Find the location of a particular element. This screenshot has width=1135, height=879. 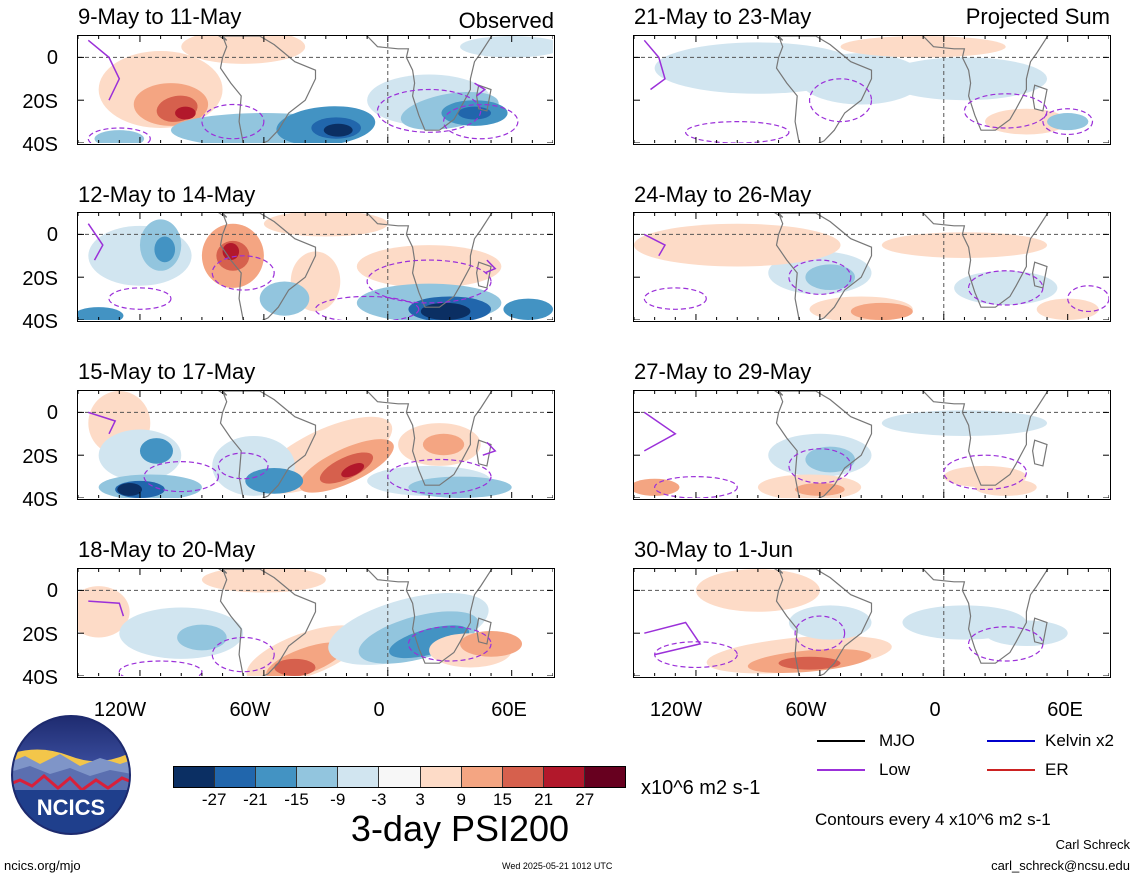

legend-line-kelvin is located at coordinates (1011, 741).